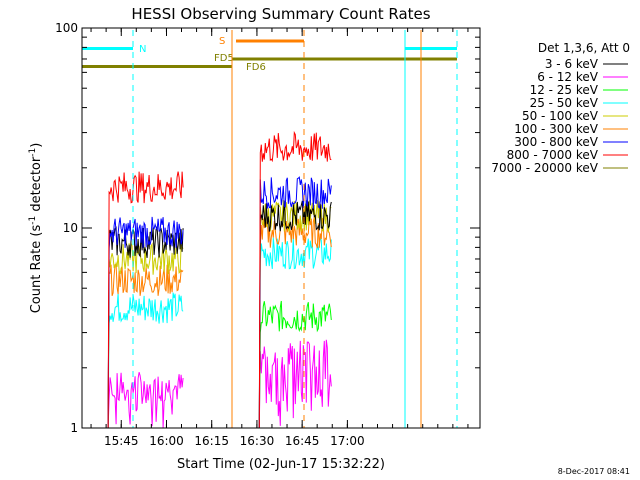 This screenshot has width=640, height=480. Describe the element at coordinates (121, 441) in the screenshot. I see `x-tick-label: 15:45` at that location.